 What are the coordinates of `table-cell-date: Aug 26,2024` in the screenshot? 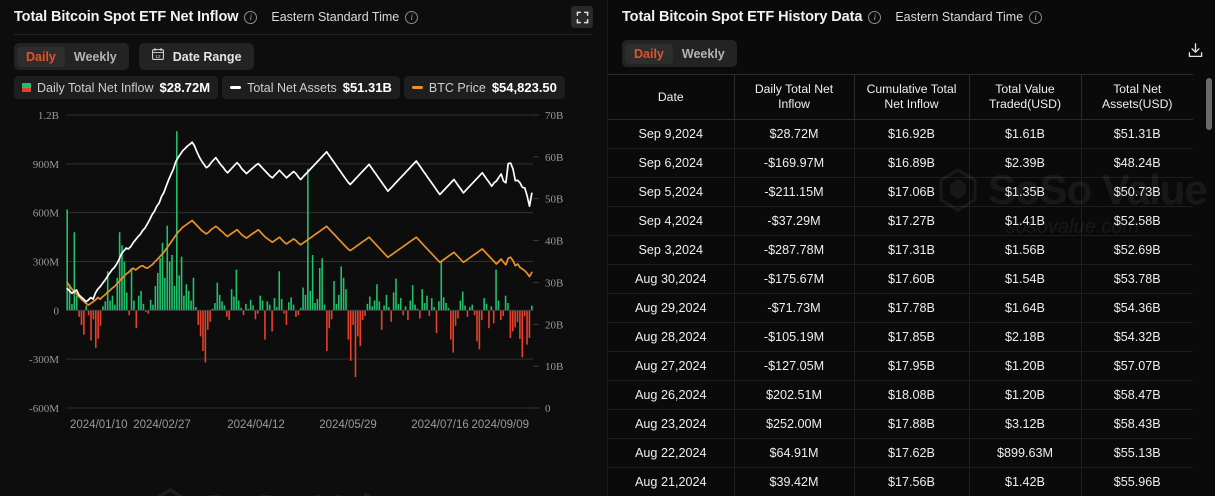 It's located at (671, 395).